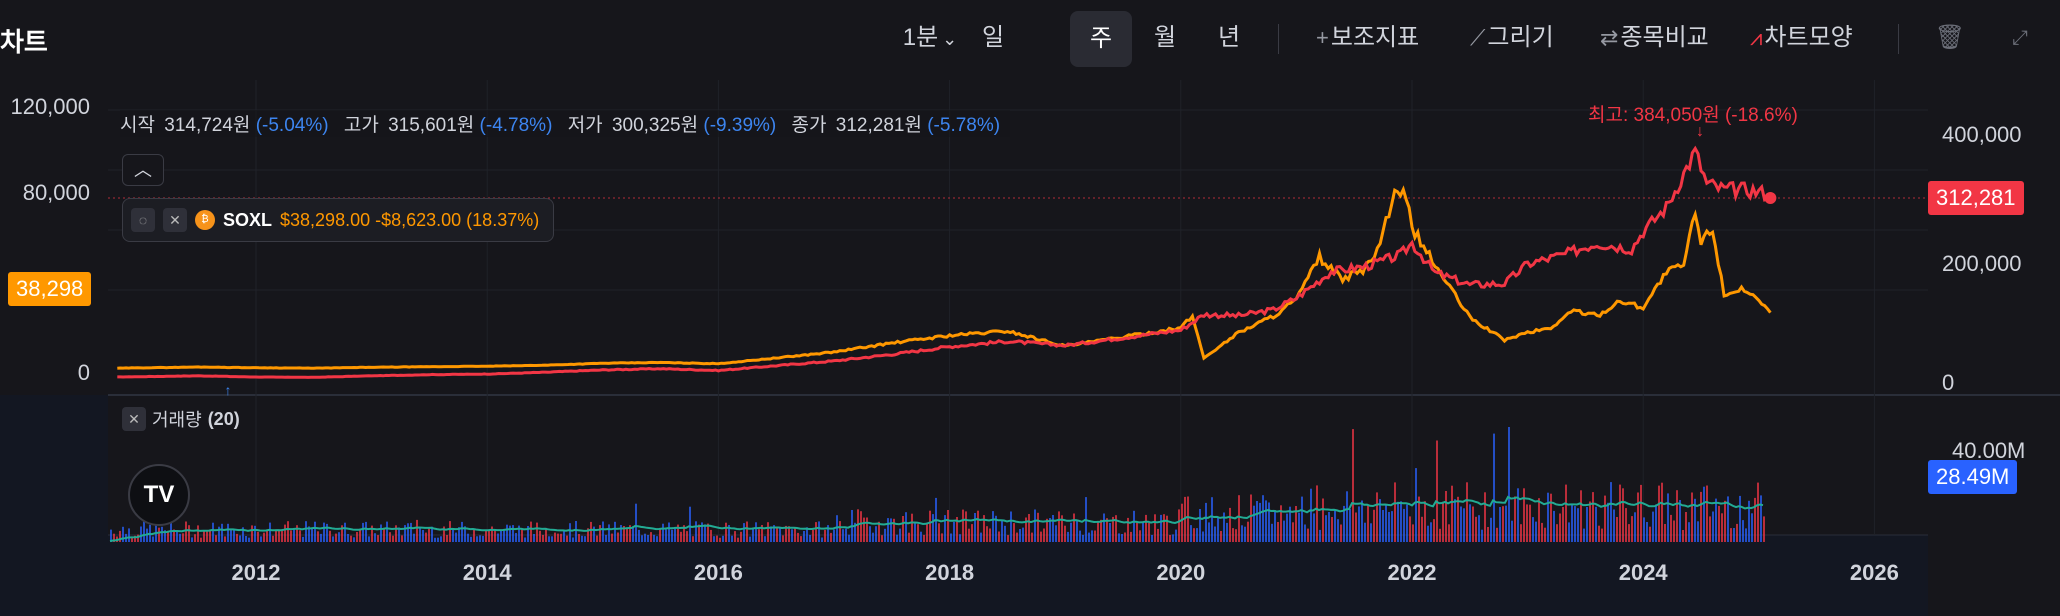  What do you see at coordinates (1644, 572) in the screenshot?
I see `x-axis-tick: 2024` at bounding box center [1644, 572].